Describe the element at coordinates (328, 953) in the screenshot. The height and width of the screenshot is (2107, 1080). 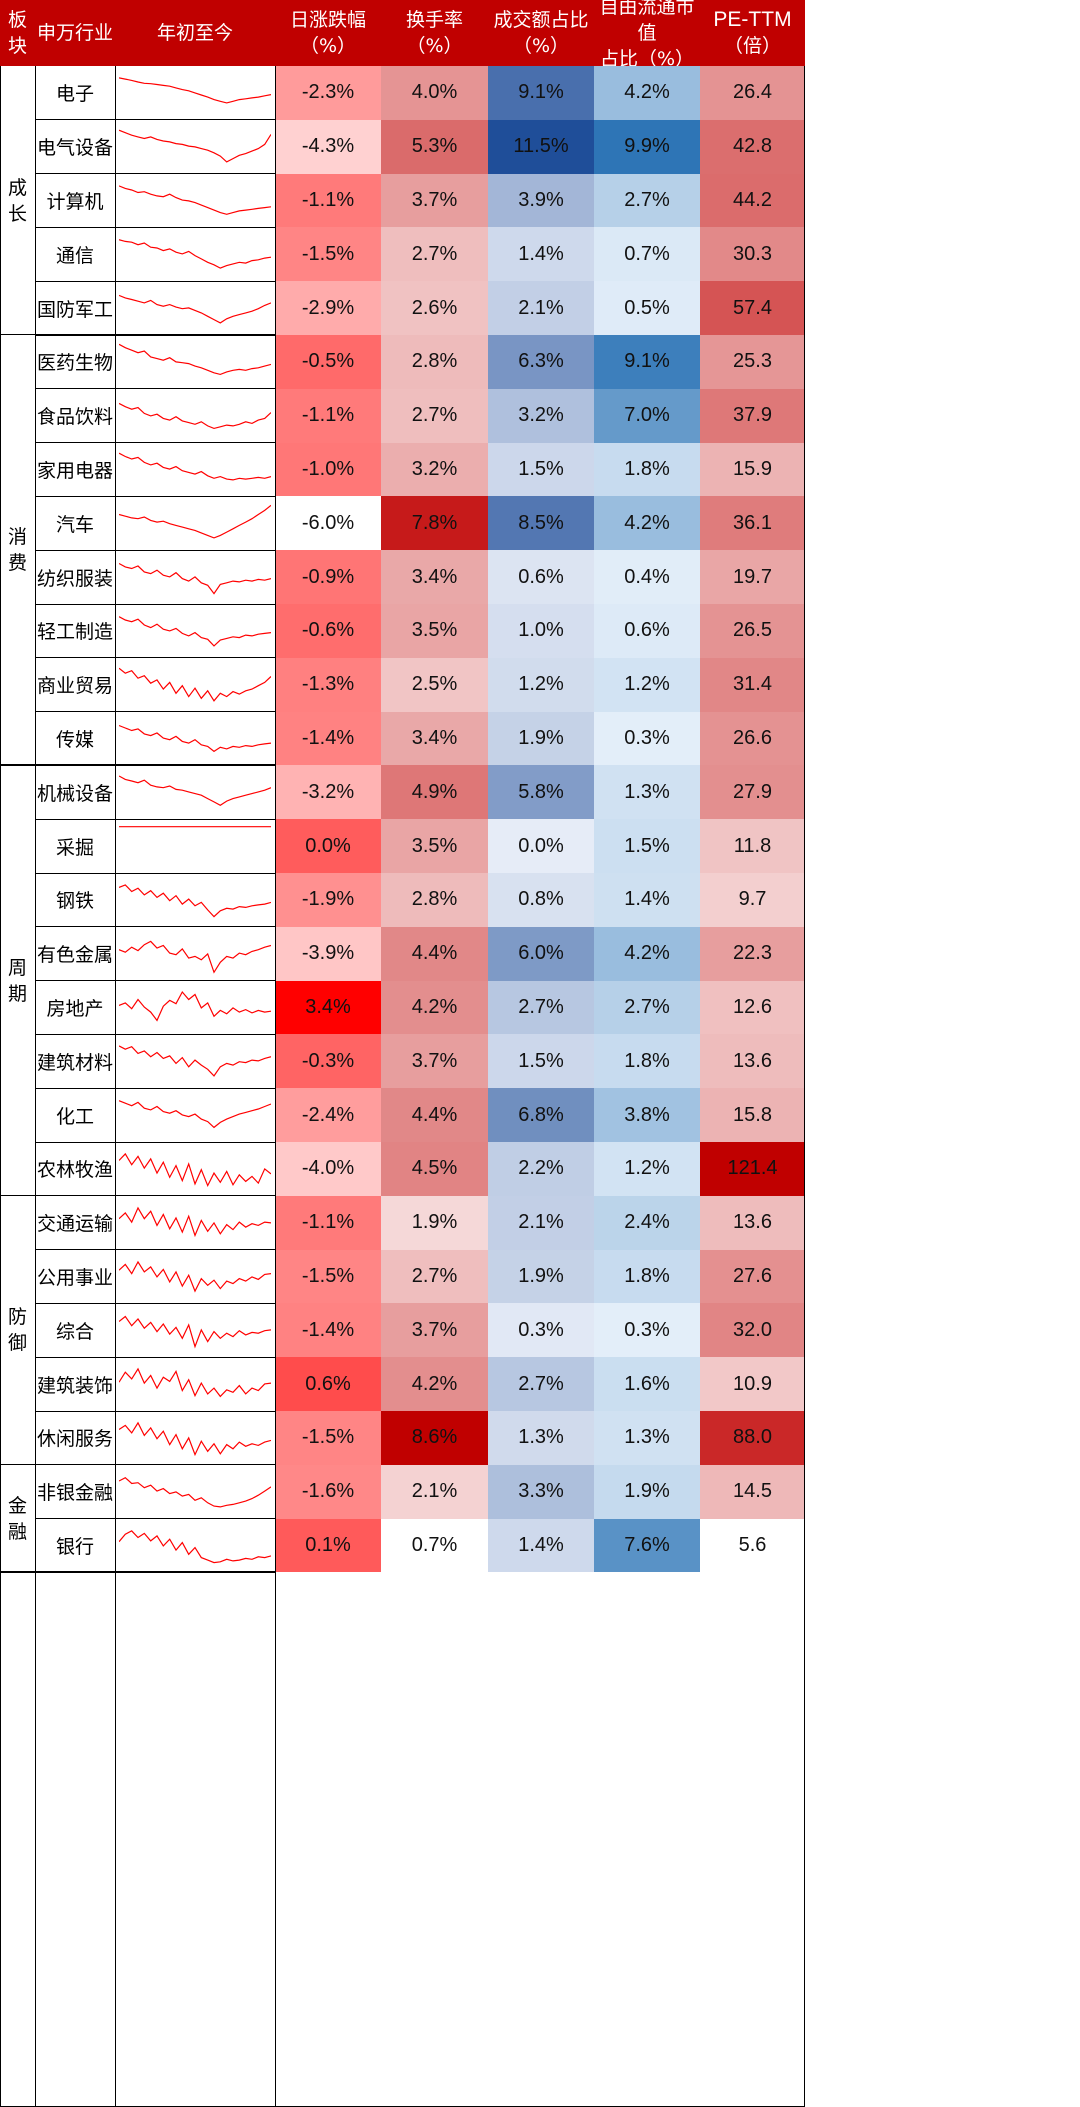
I see `daily-change-cell: -3.9%` at that location.